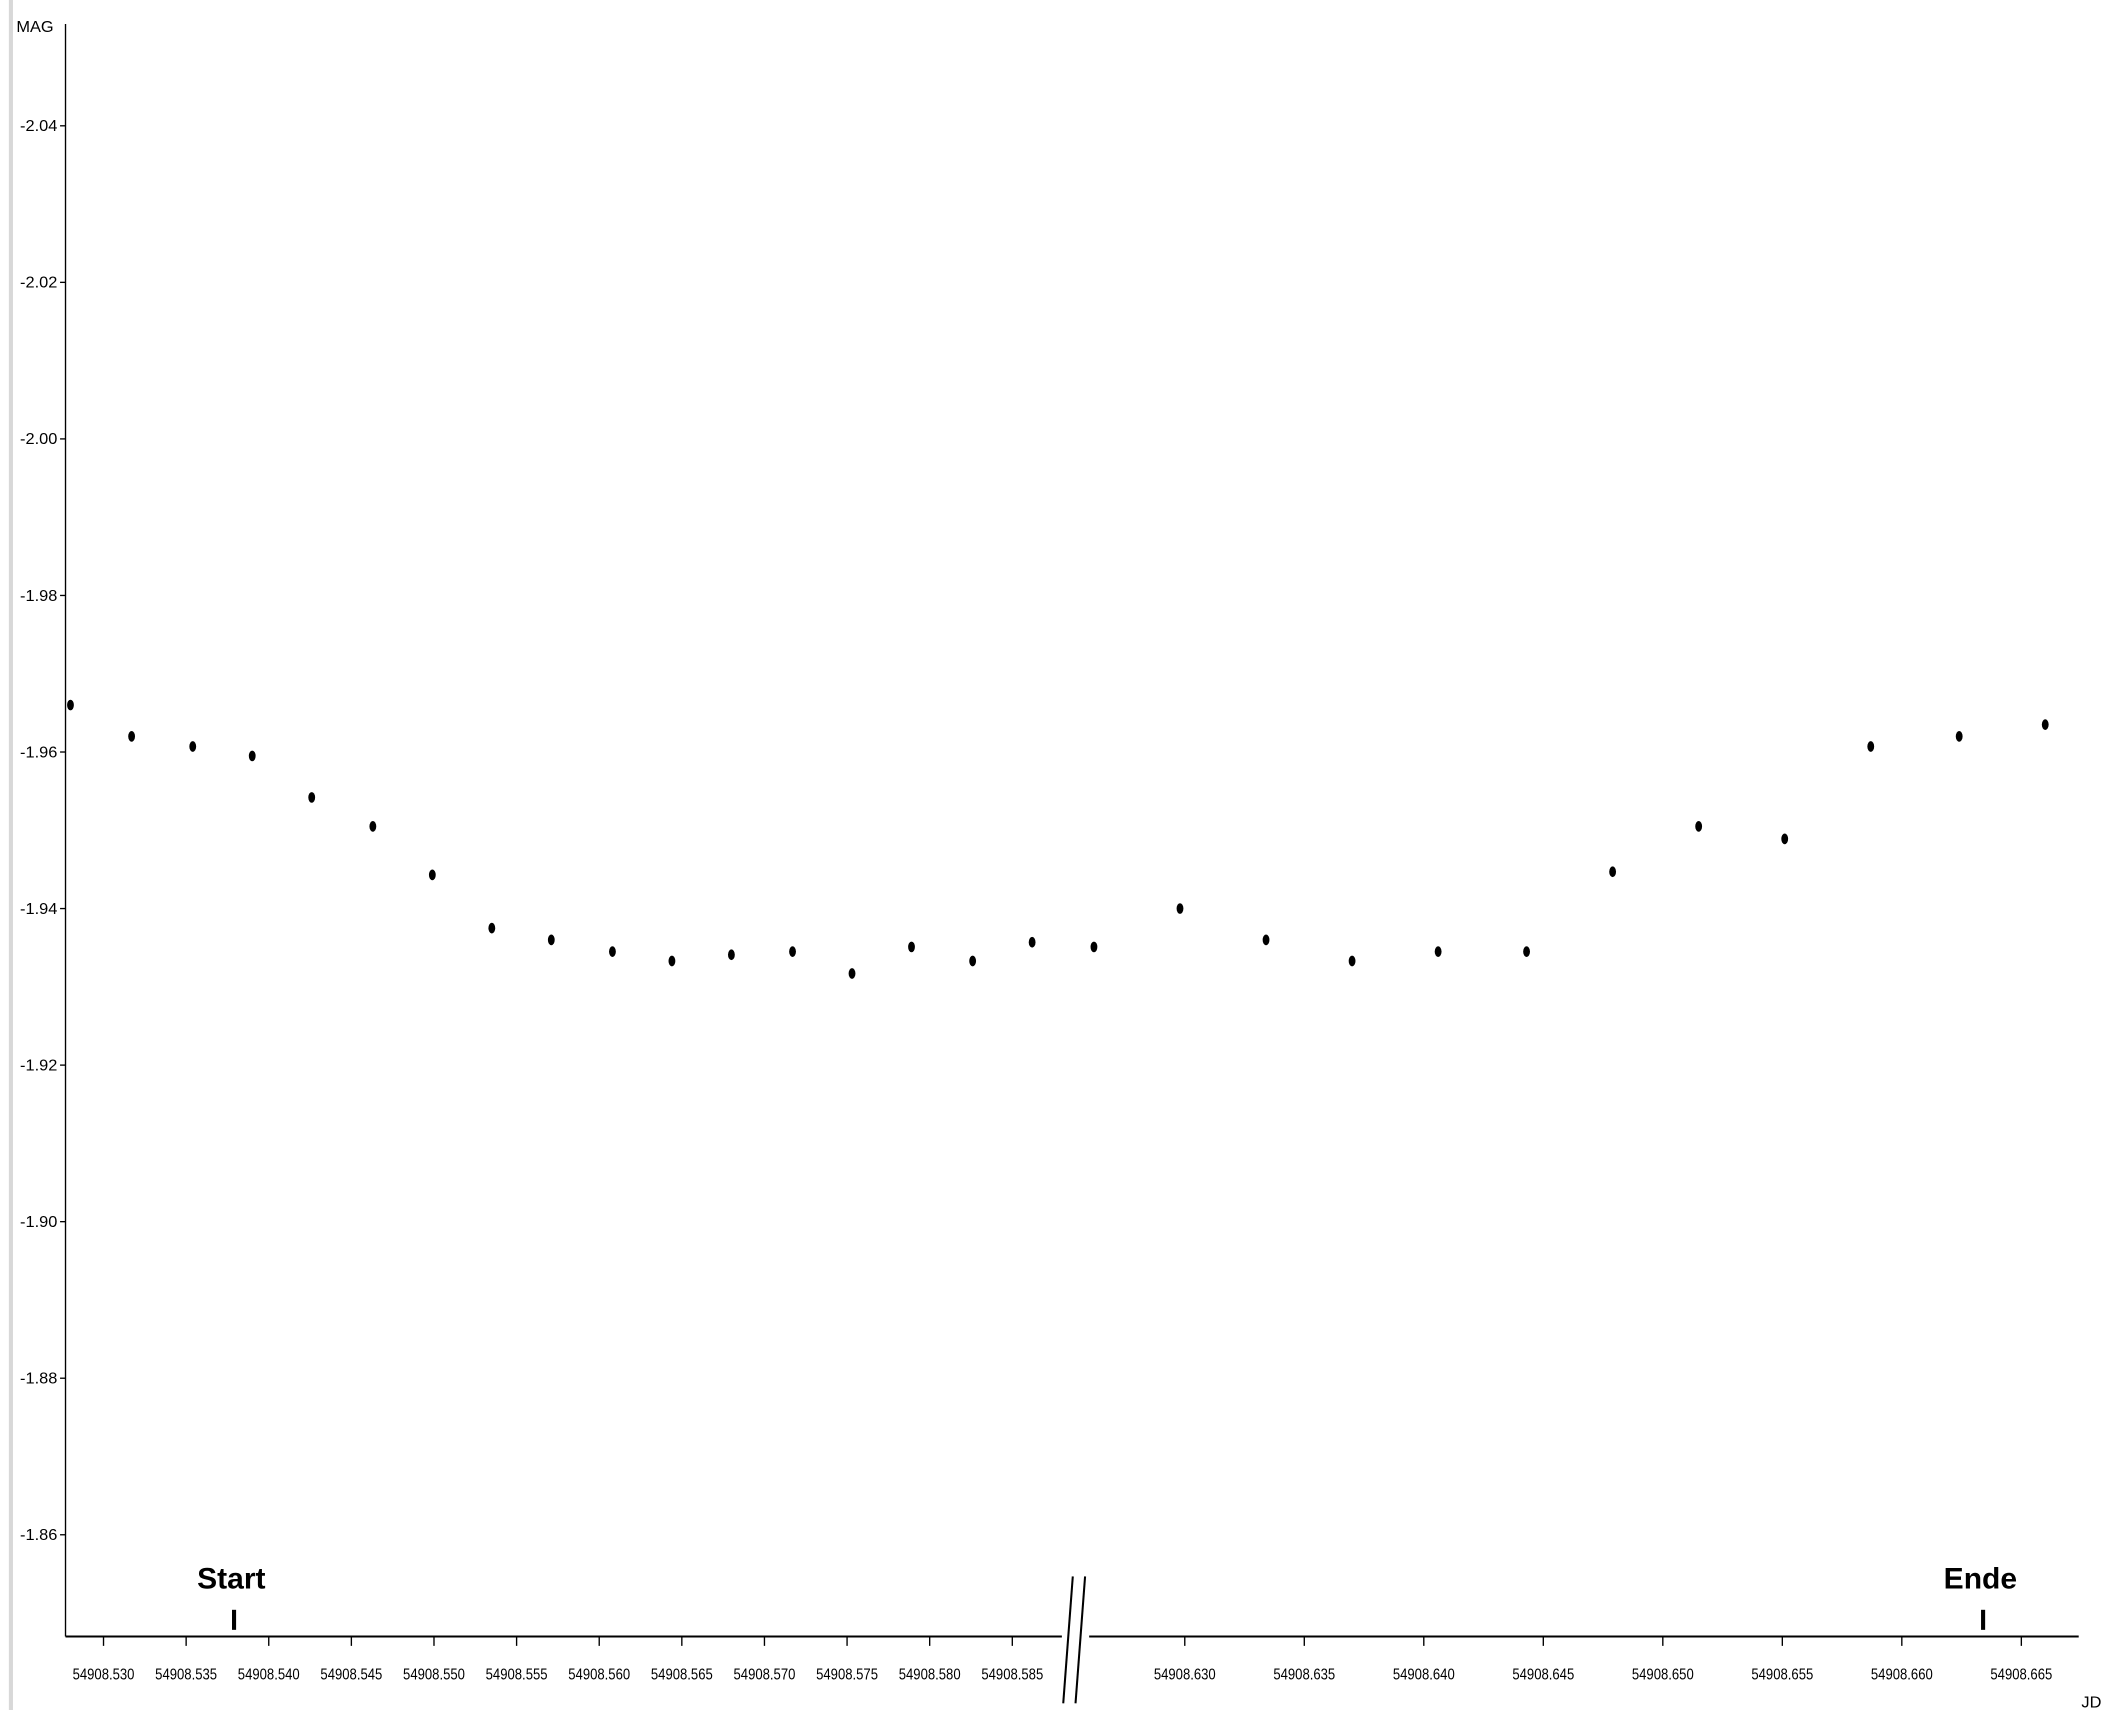 The image size is (2106, 1710). Describe the element at coordinates (351, 1675) in the screenshot. I see `x-tick-label: 54908.545` at that location.